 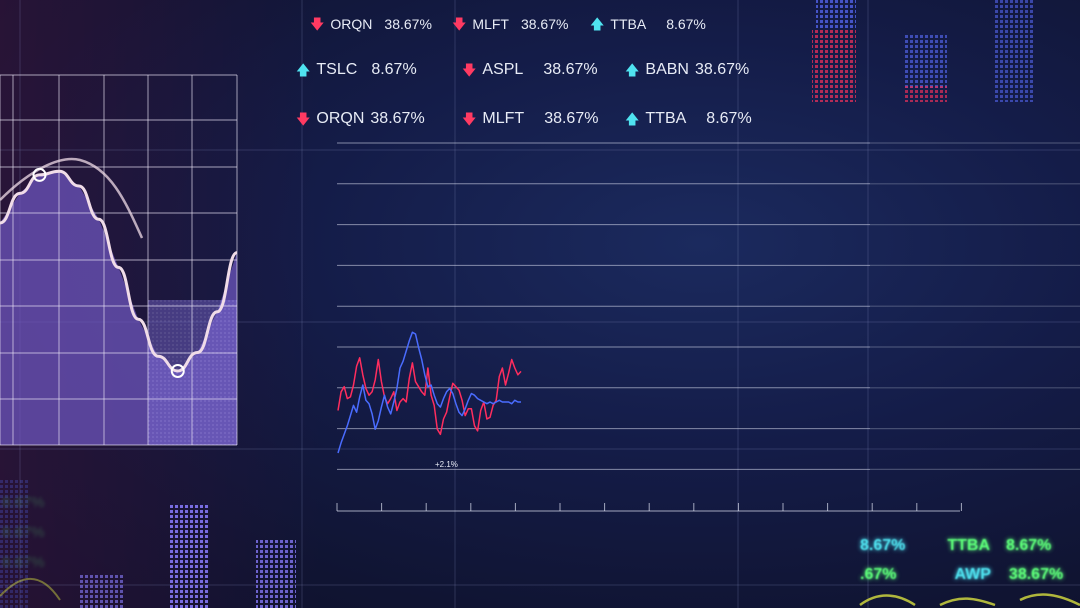 I want to click on corner-symbol: TTBA, so click(x=969, y=545).